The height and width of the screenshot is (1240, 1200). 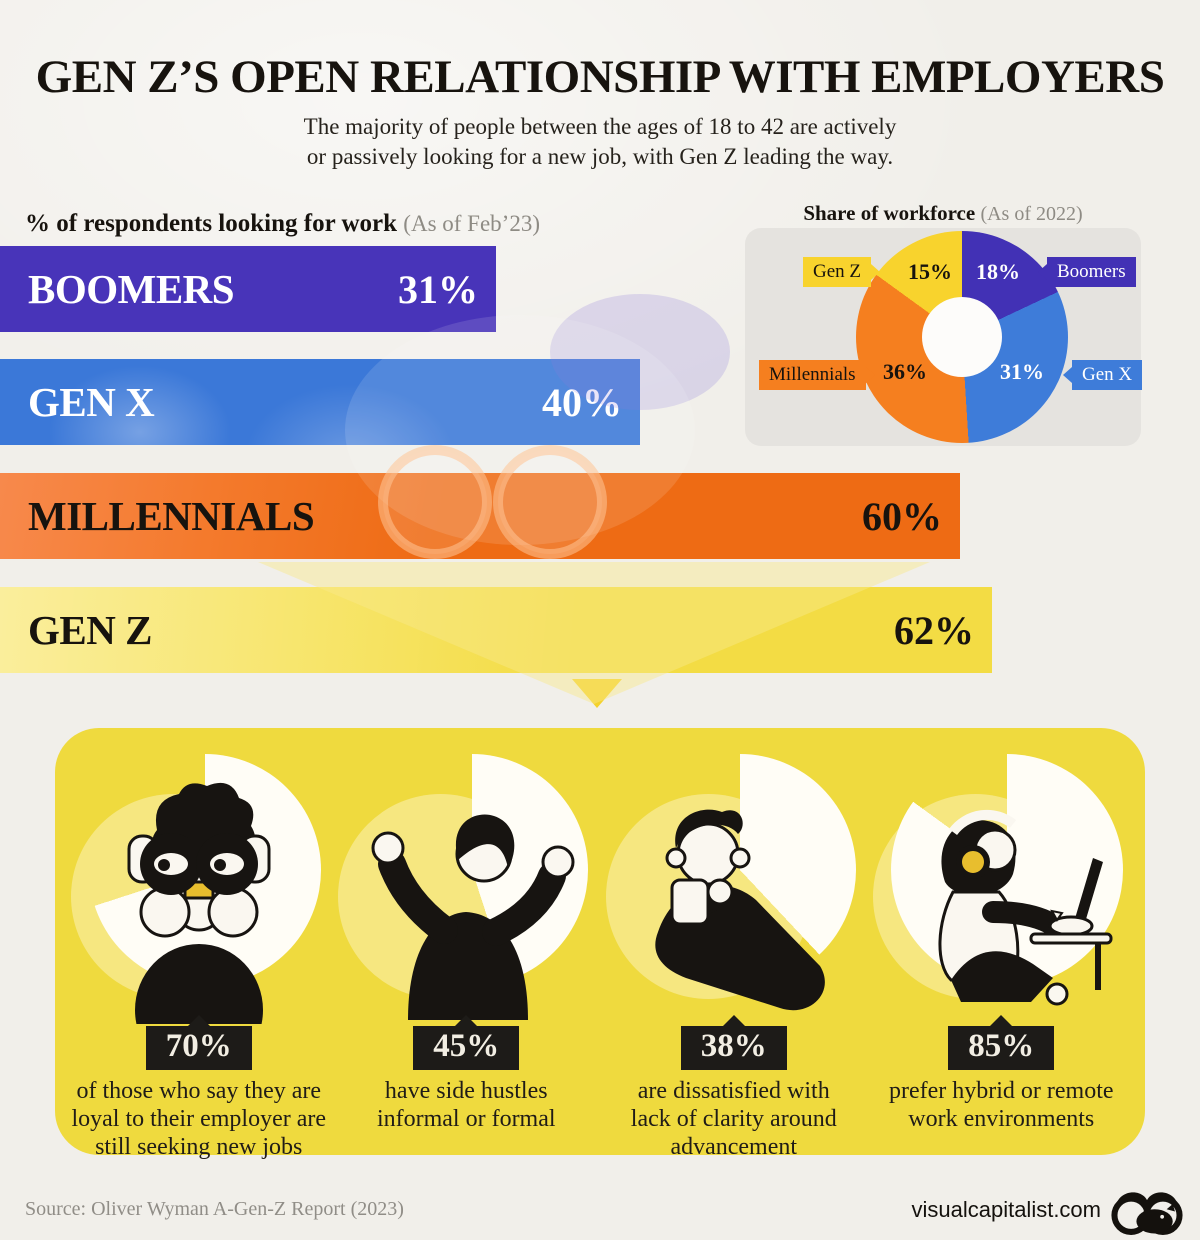 What do you see at coordinates (905, 371) in the screenshot?
I see `donut-value-millennials: 36%` at bounding box center [905, 371].